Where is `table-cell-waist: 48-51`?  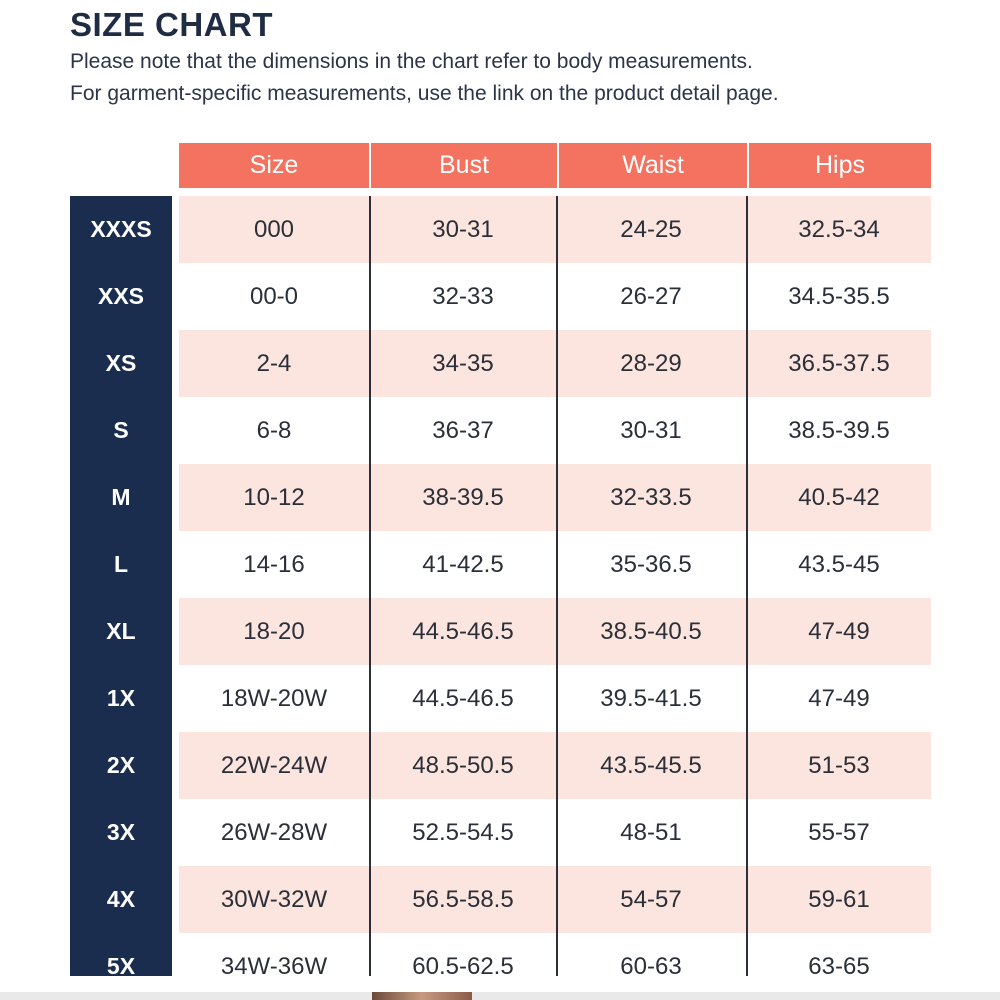 table-cell-waist: 48-51 is located at coordinates (651, 832).